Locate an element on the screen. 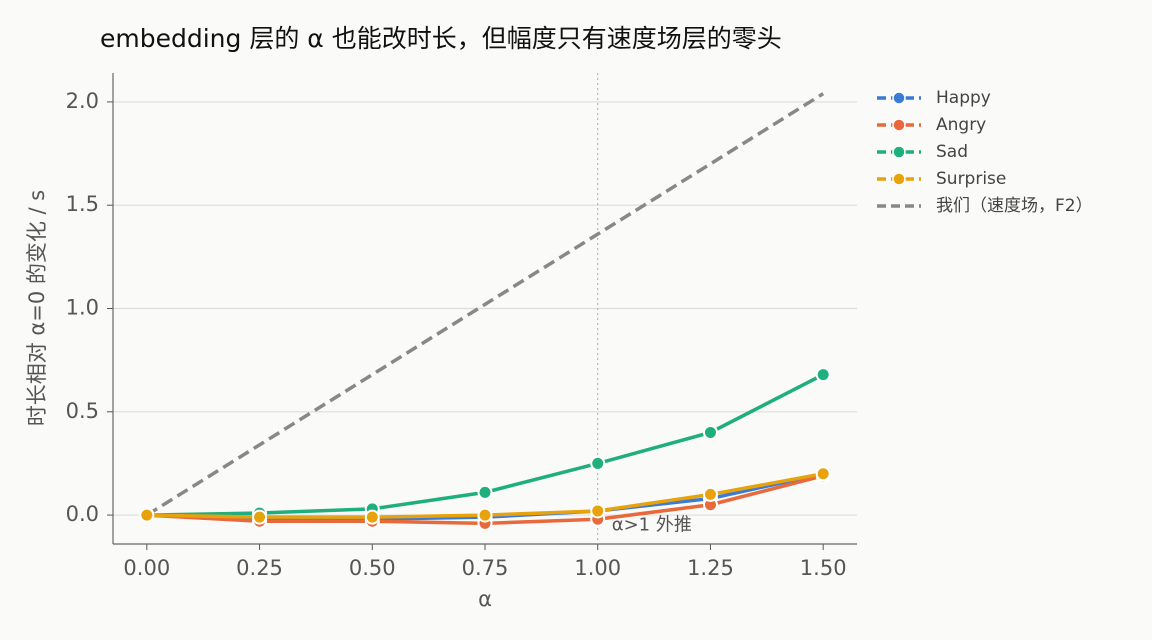 The width and height of the screenshot is (1152, 640). legend-label: Angry is located at coordinates (961, 125).